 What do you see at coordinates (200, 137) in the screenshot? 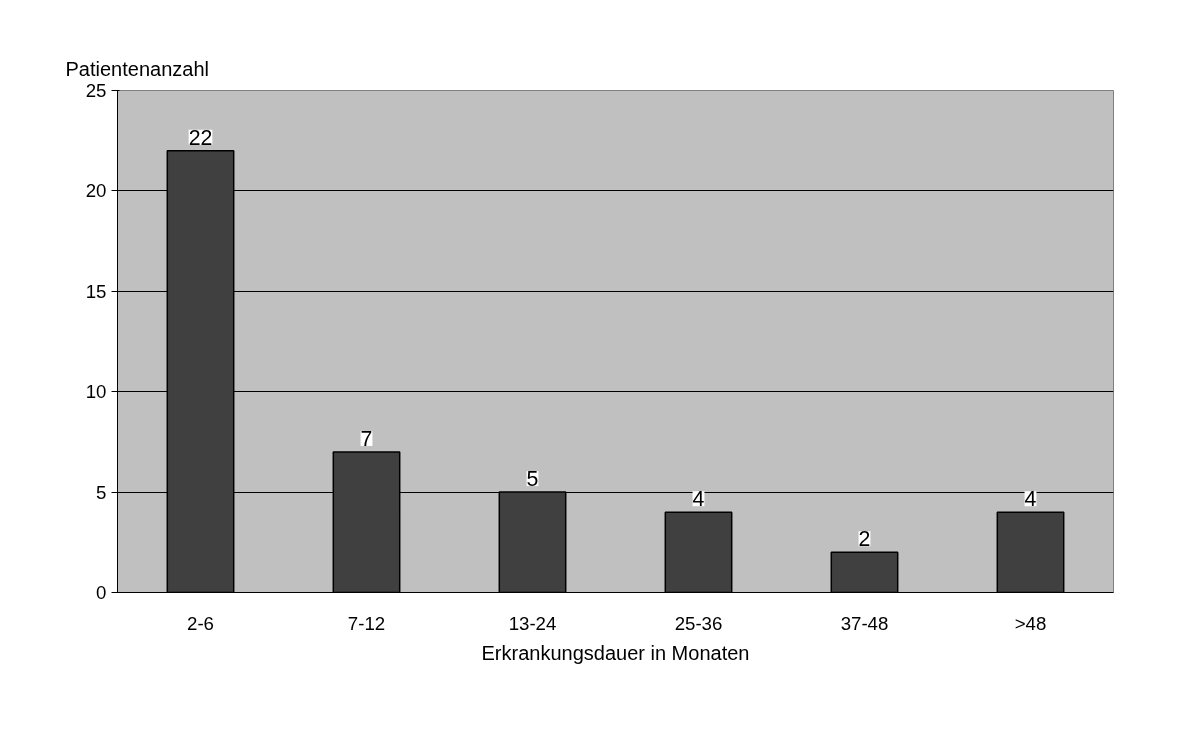
I see `data-label: 22` at bounding box center [200, 137].